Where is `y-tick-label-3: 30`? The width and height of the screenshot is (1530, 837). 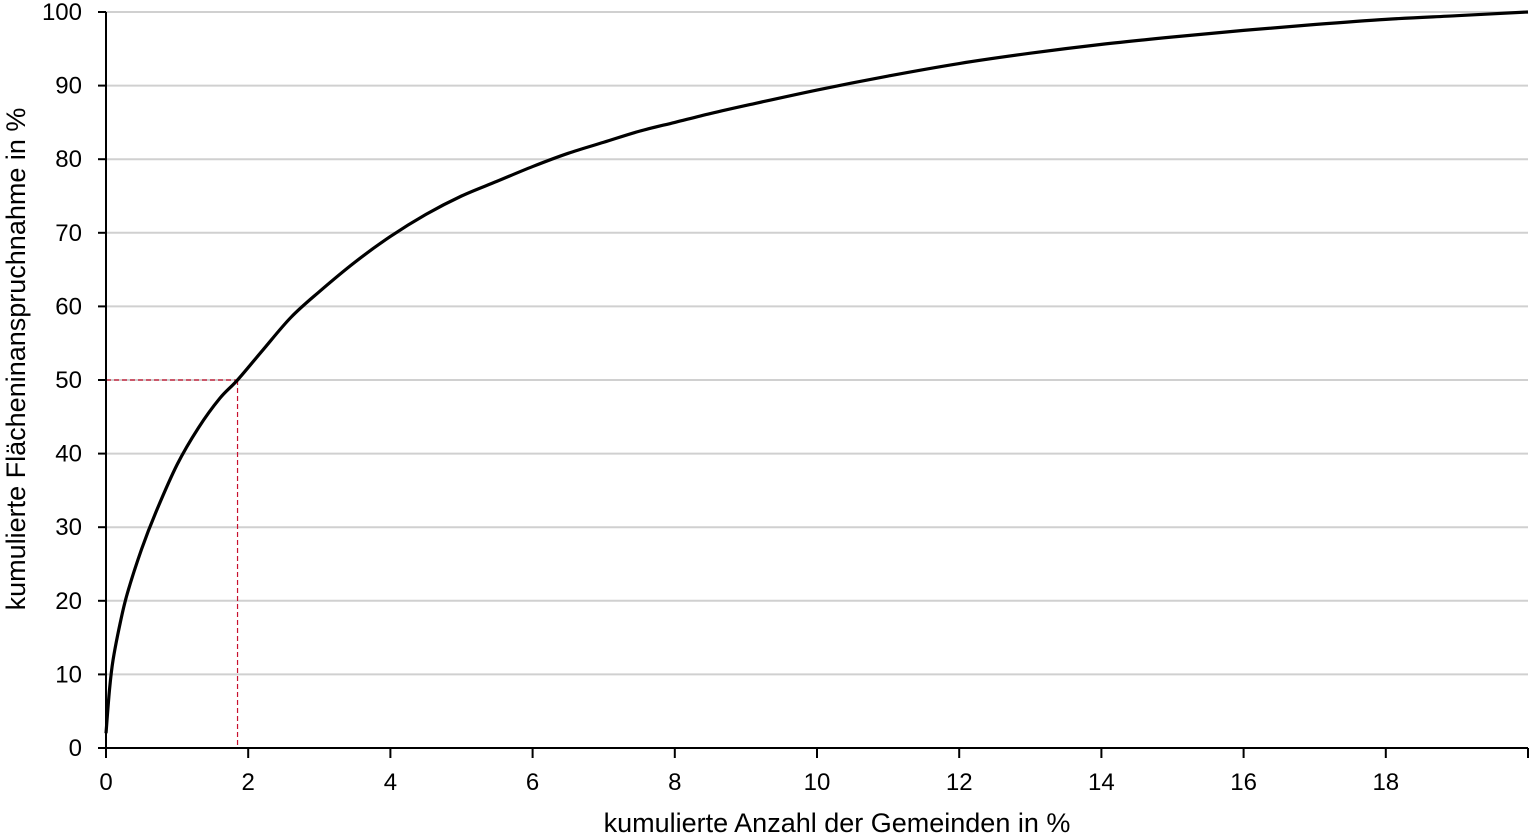
y-tick-label-3: 30 is located at coordinates (68, 527).